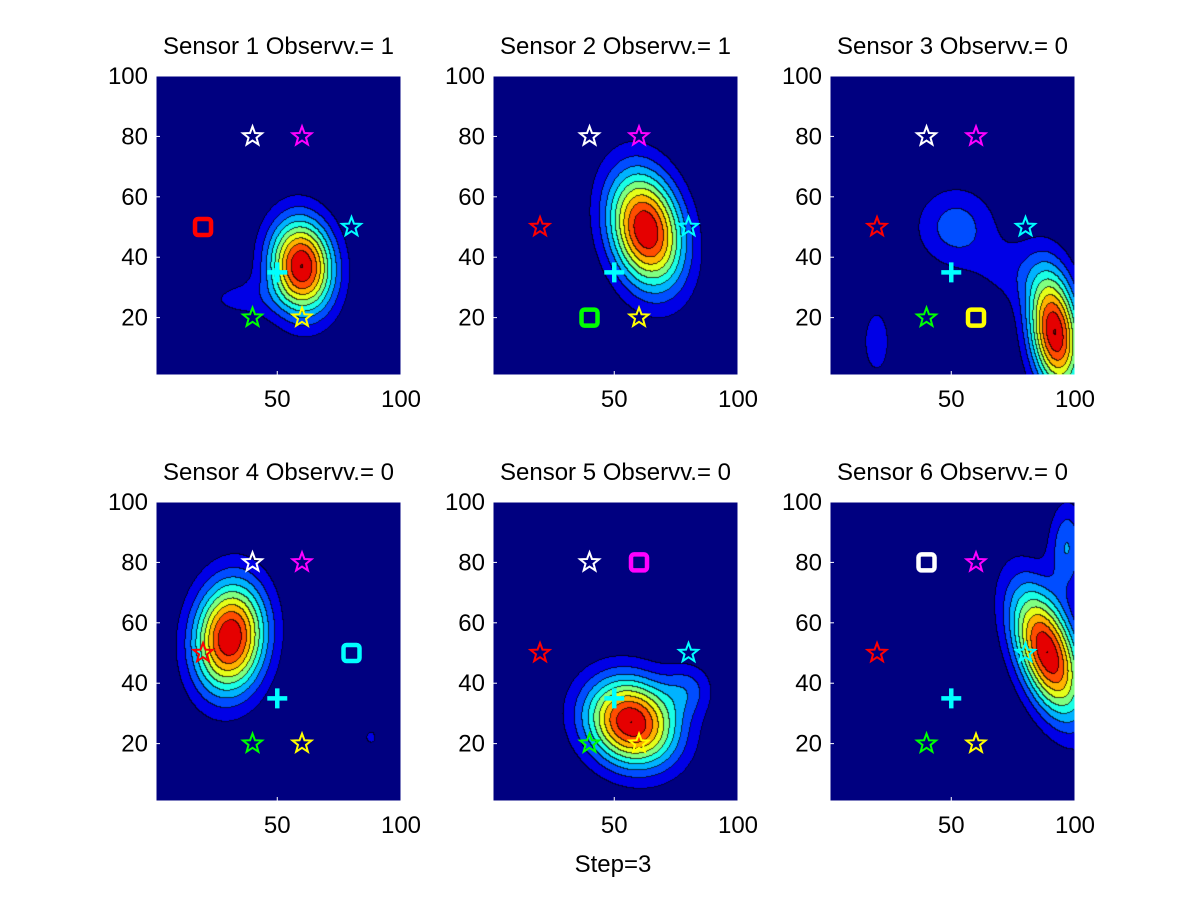 This screenshot has width=1201, height=900. Describe the element at coordinates (952, 46) in the screenshot. I see `subplot-title: Sensor 3 Observv.= 0` at that location.